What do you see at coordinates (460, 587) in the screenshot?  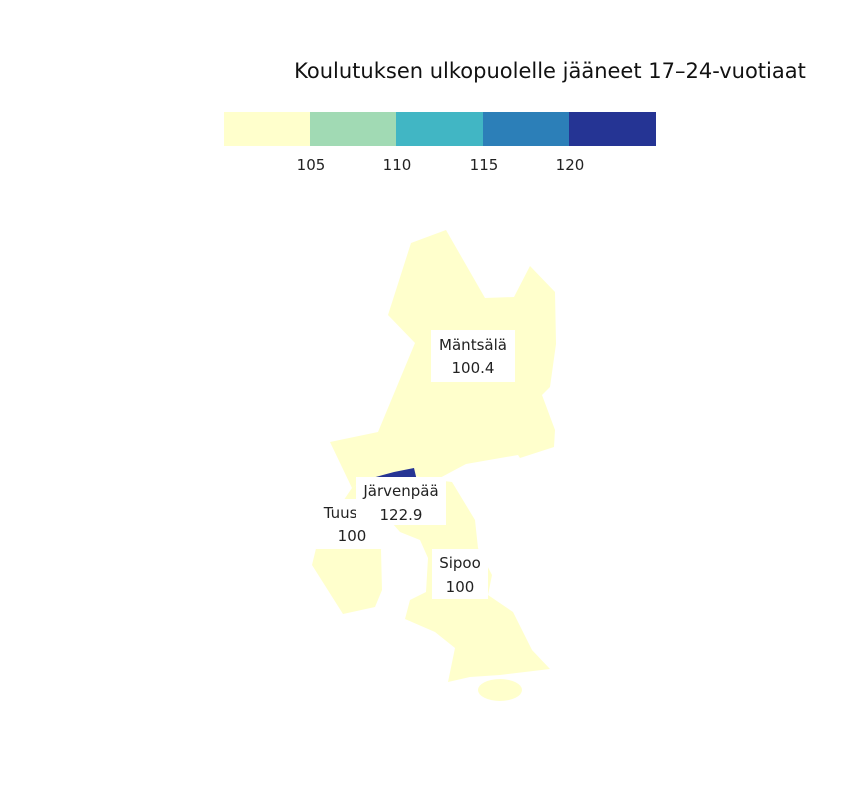 I see `label-value-sipoo: 100` at bounding box center [460, 587].